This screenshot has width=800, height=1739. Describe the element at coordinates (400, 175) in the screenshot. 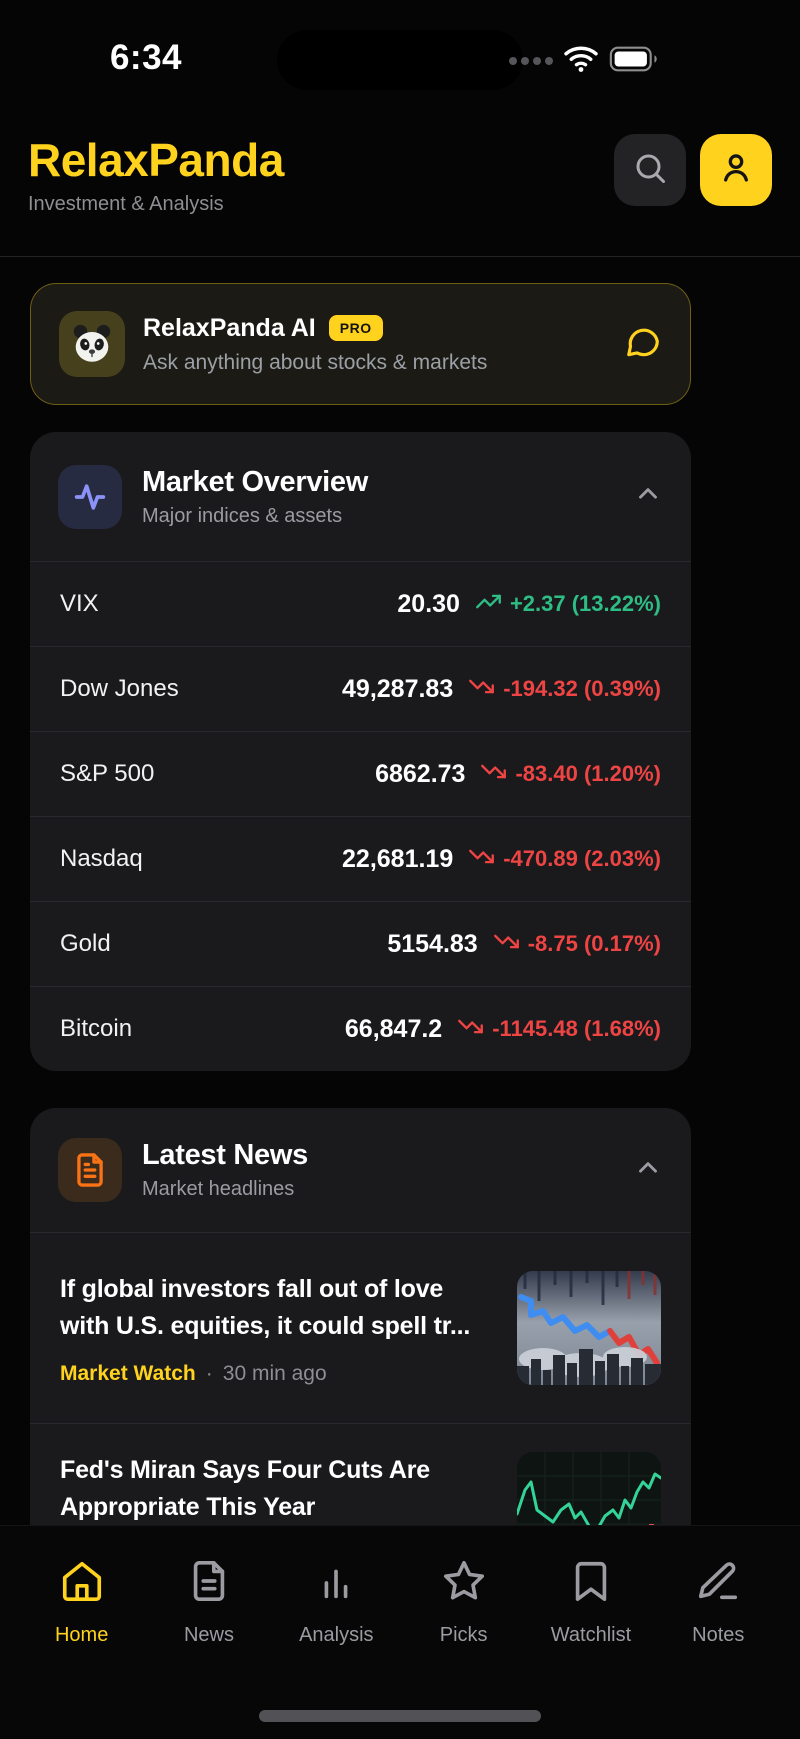

I see `app-header: RelaxPanda Investment & Analysis` at that location.